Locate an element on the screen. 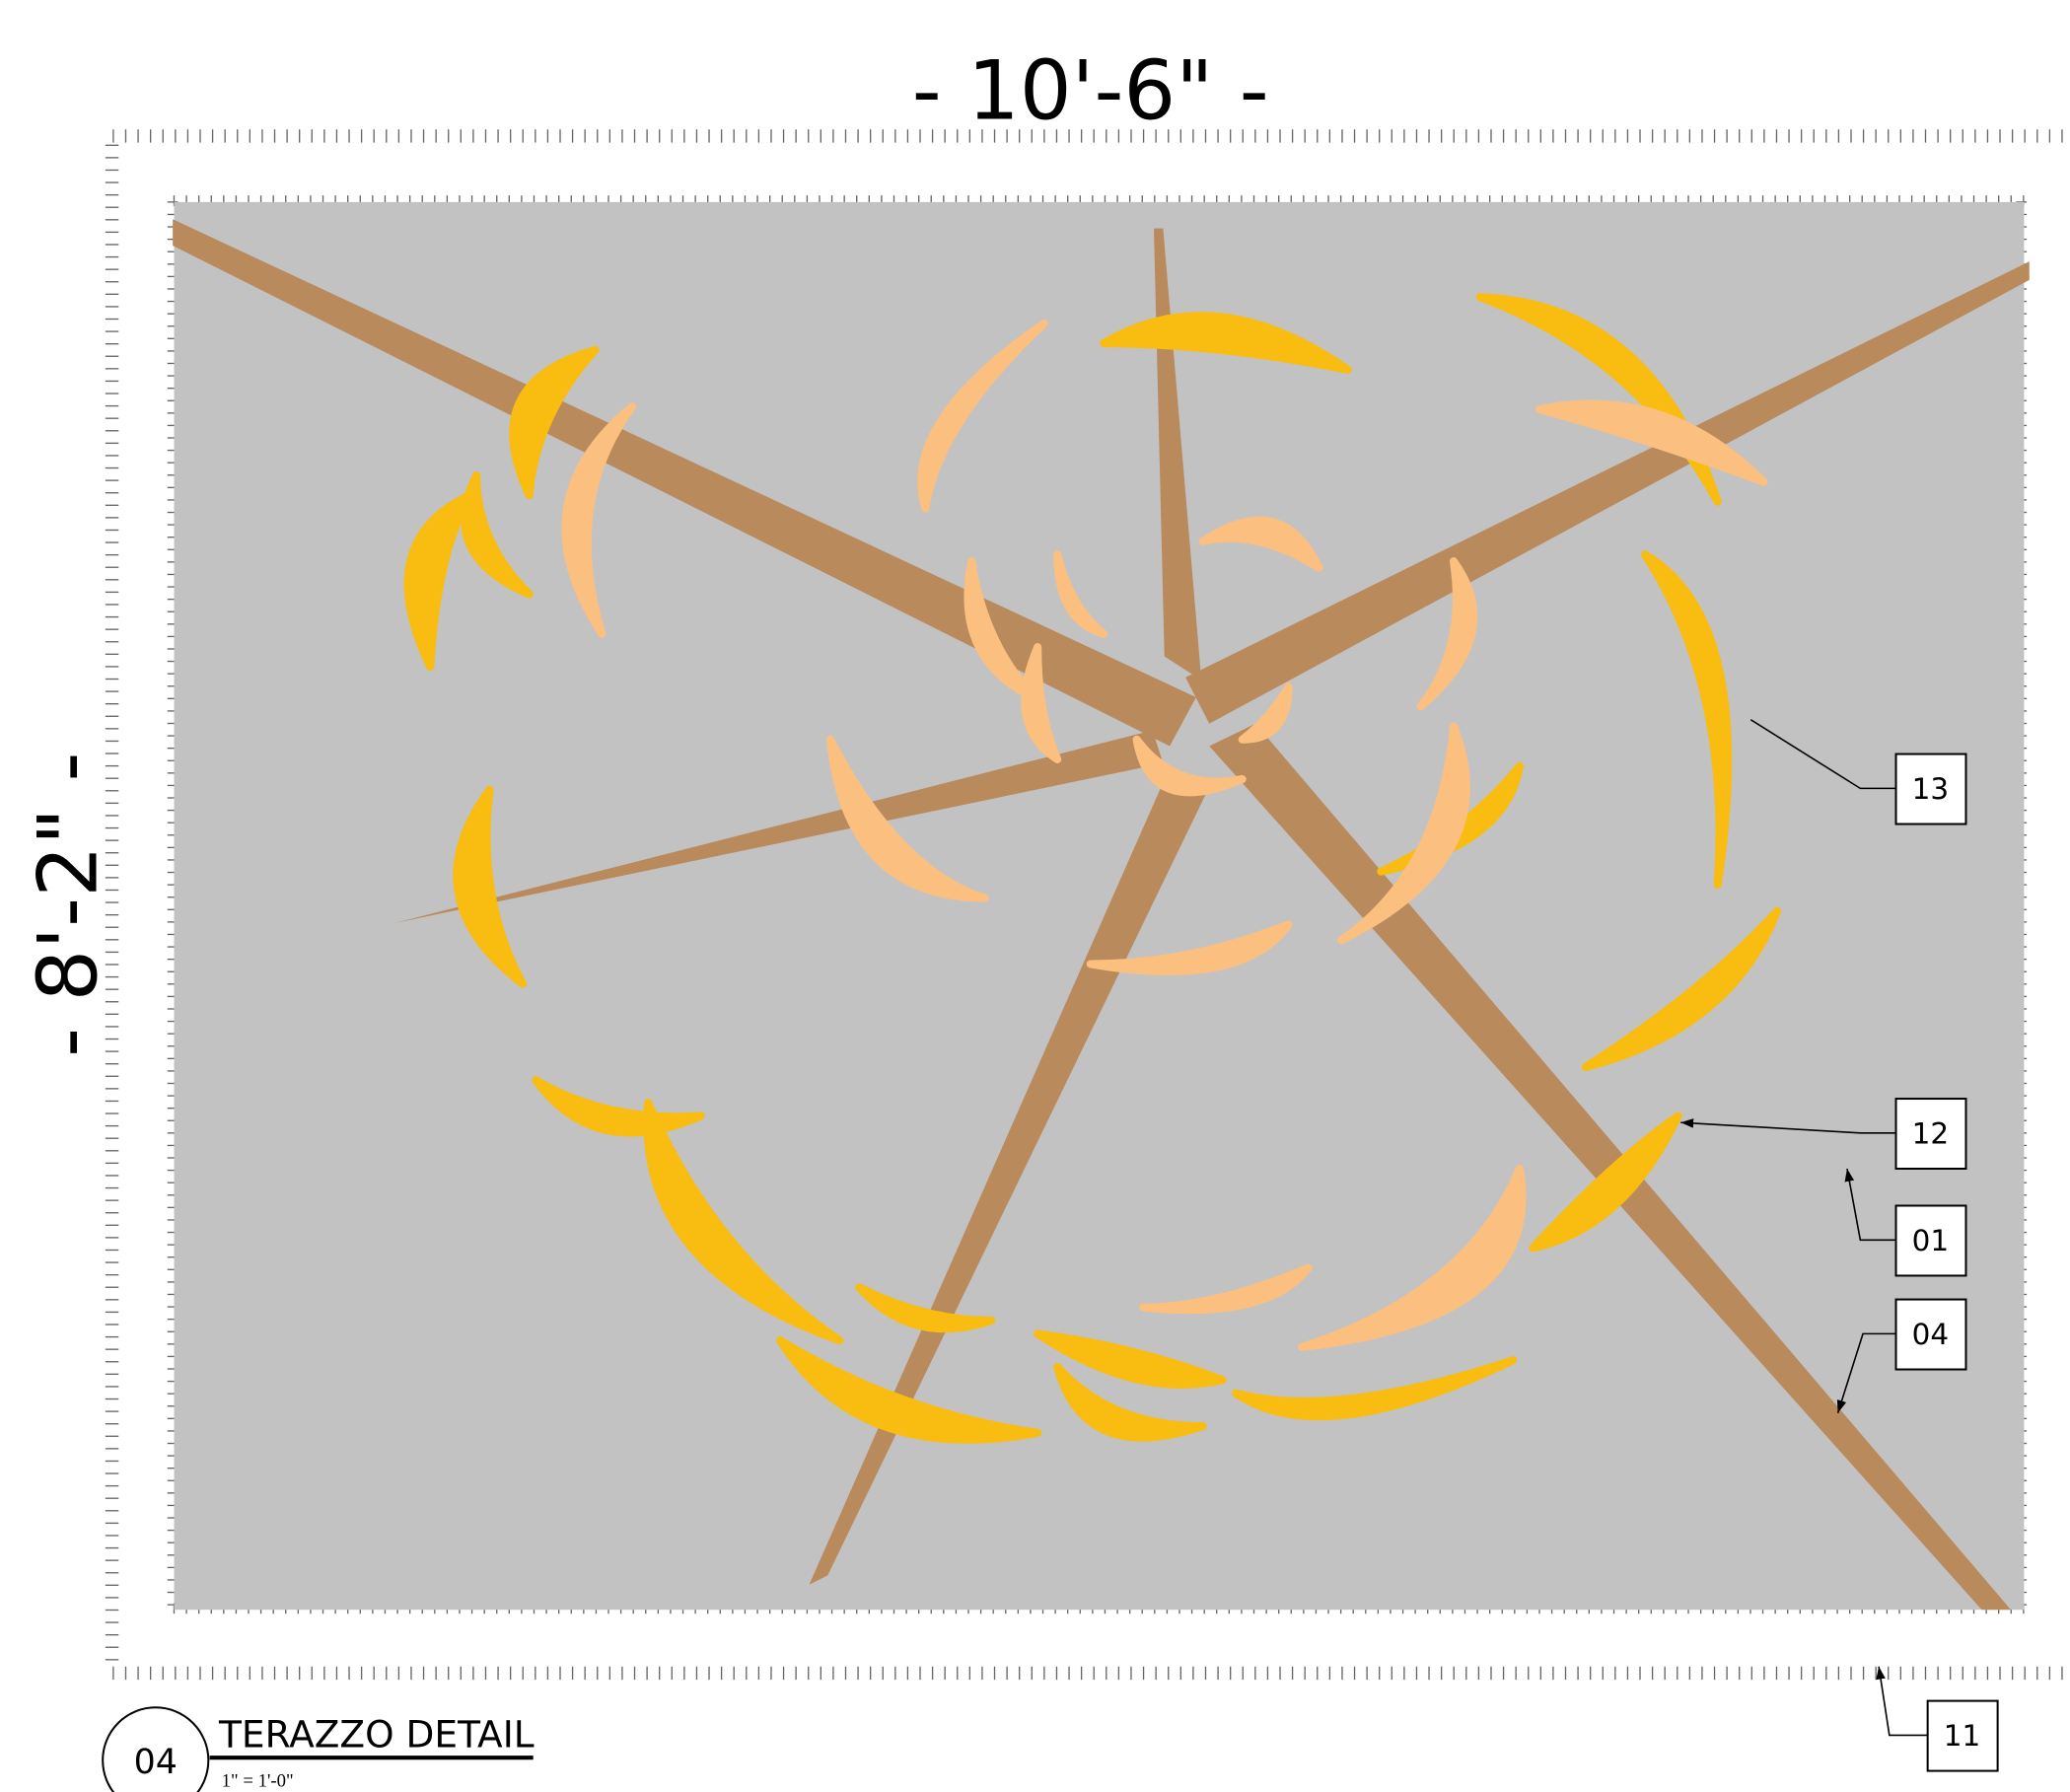 The image size is (2070, 1792). height-dimension: - 8'-2" - is located at coordinates (67, 905).